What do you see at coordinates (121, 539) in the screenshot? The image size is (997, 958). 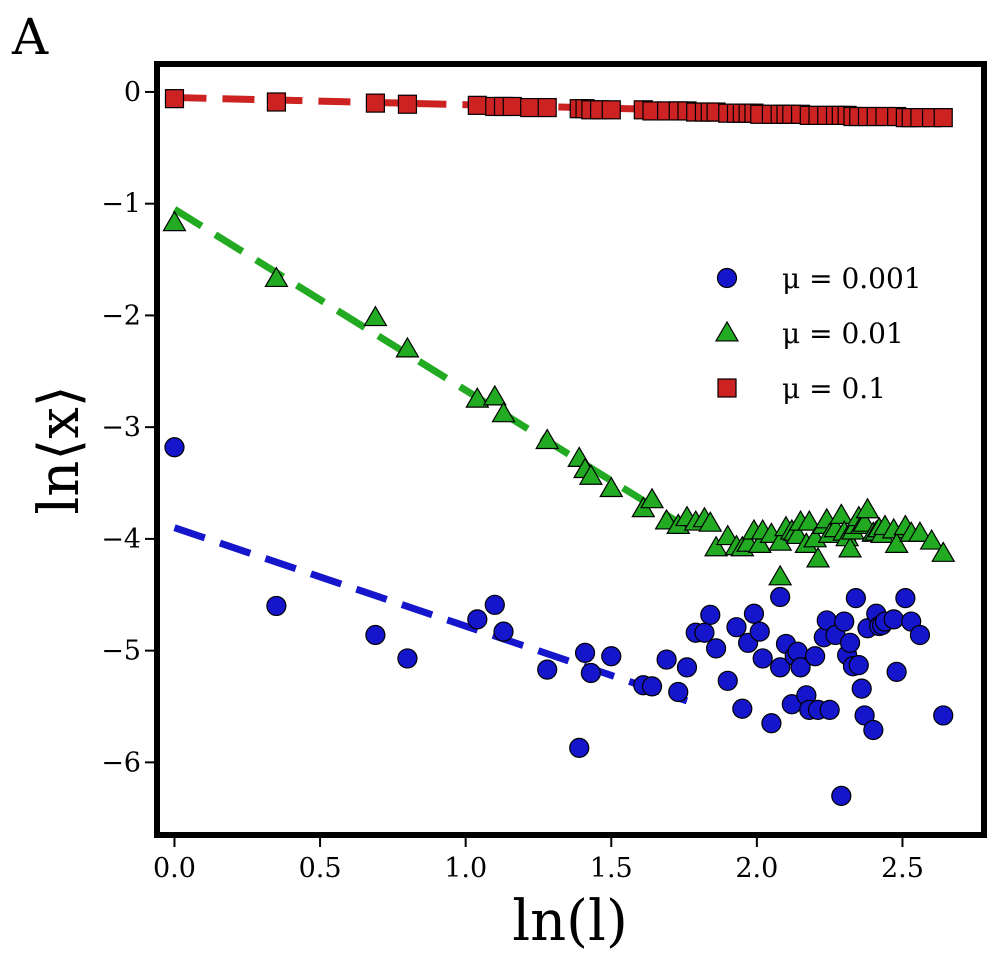 I see `y-tick-label: −4` at bounding box center [121, 539].